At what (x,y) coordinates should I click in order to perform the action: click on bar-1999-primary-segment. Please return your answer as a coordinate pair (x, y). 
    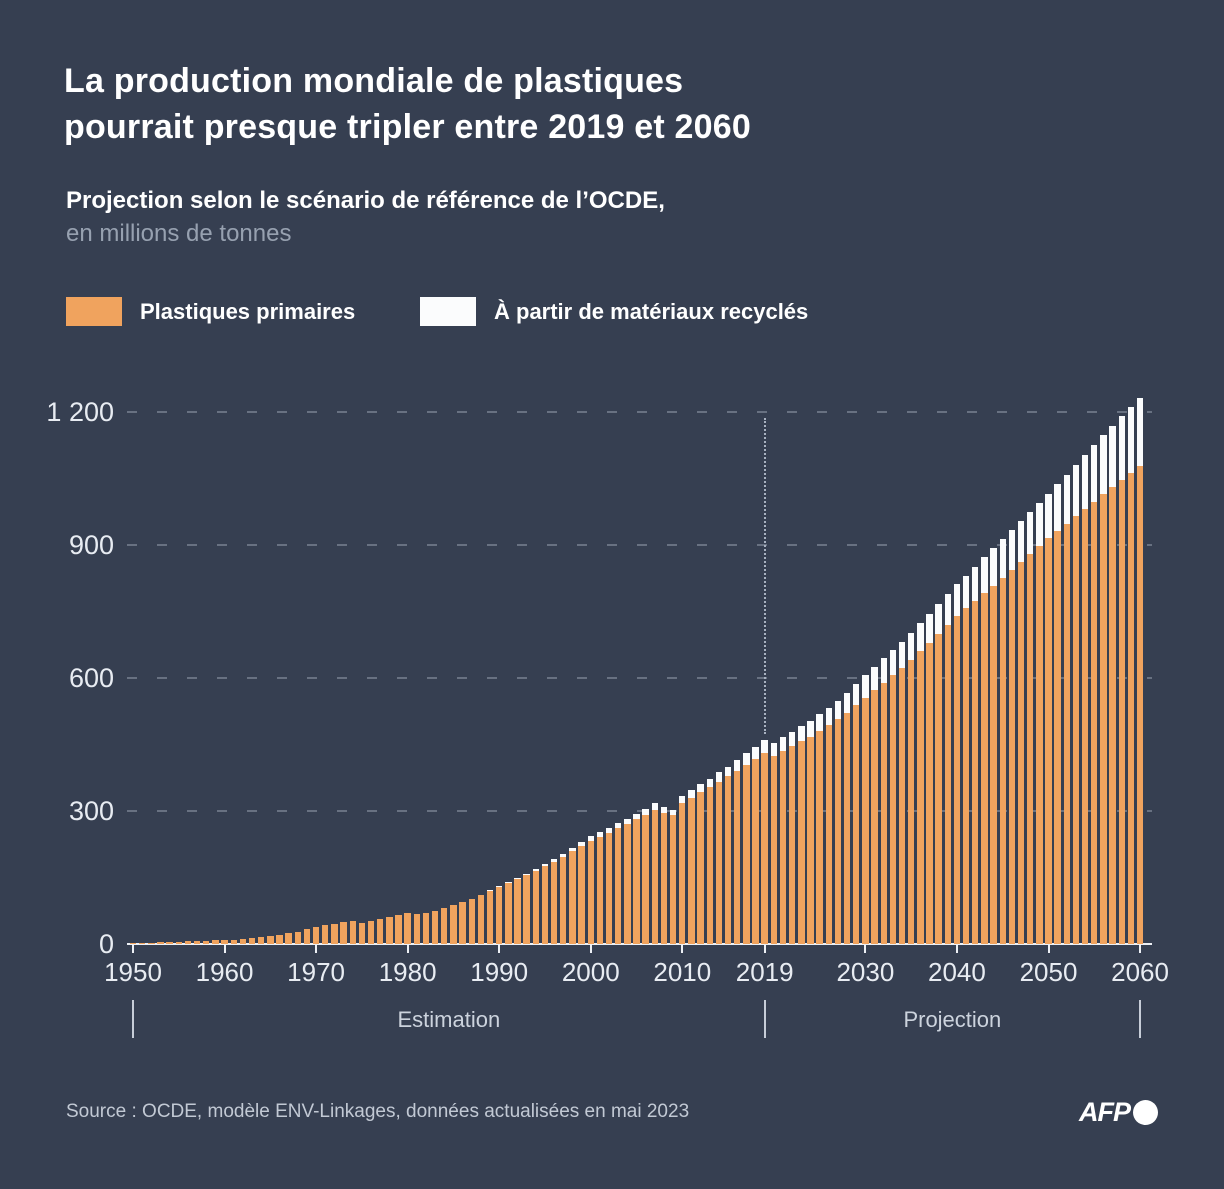
    Looking at the image, I should click on (581, 895).